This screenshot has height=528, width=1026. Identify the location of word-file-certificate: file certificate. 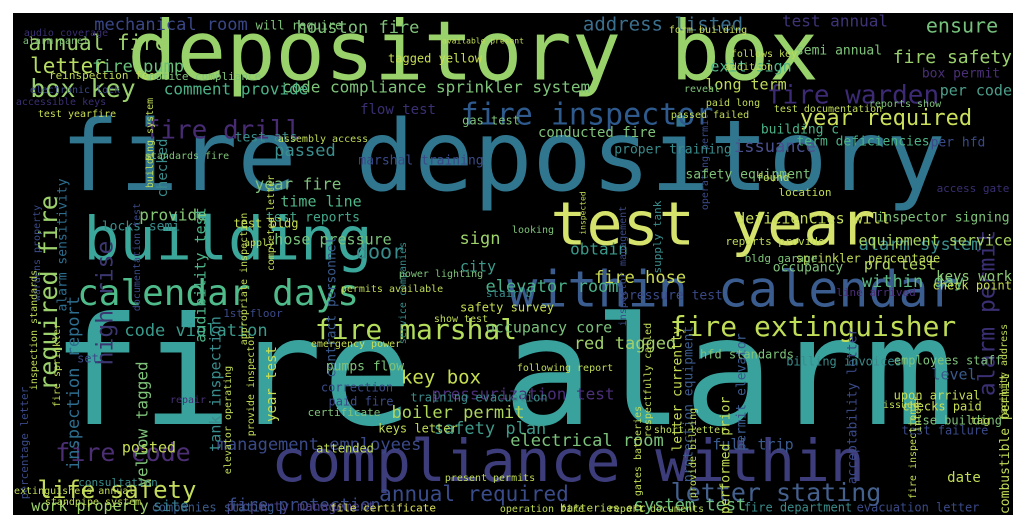
(383, 508).